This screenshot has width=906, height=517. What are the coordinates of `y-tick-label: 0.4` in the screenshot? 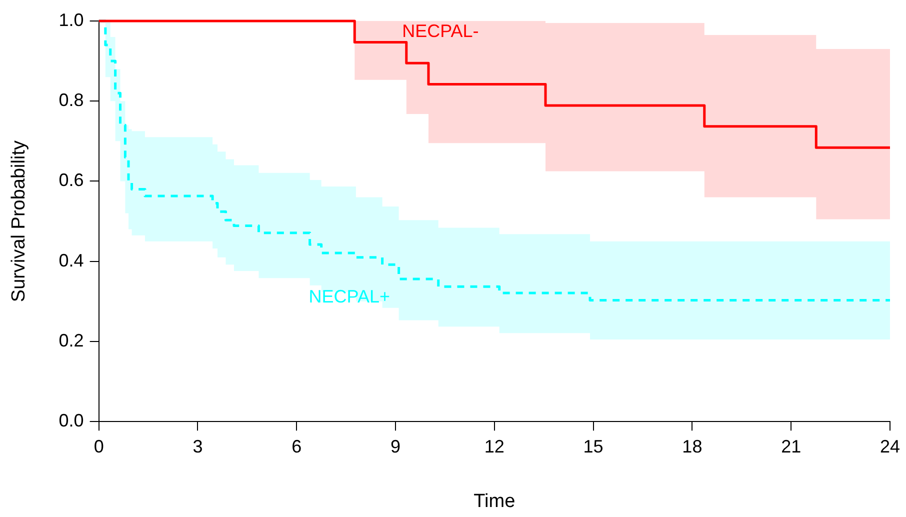 It's located at (71, 260).